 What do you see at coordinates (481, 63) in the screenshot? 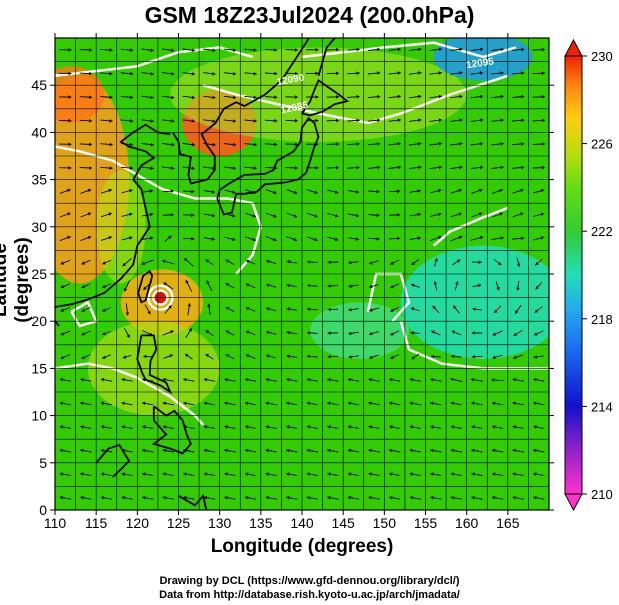
I see `contour-label: 12095` at bounding box center [481, 63].